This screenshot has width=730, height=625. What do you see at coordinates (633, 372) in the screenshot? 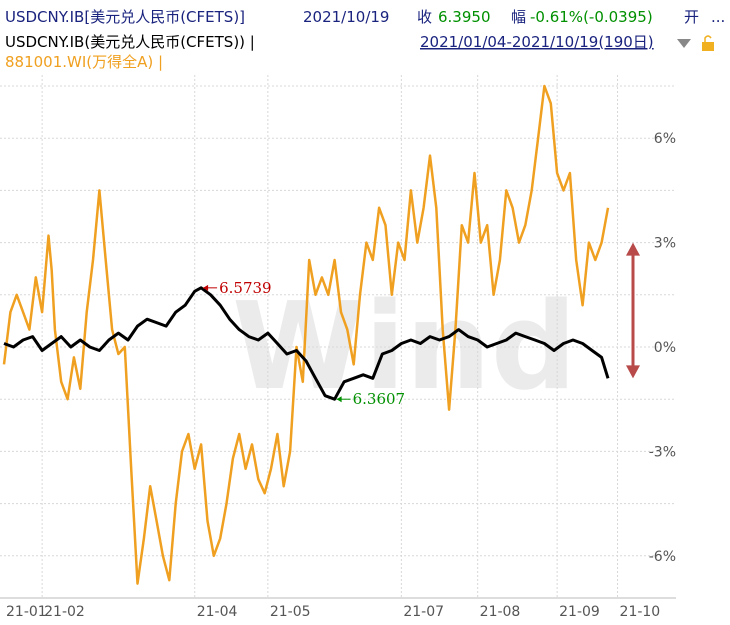
I see `range-arrow-head-down` at bounding box center [633, 372].